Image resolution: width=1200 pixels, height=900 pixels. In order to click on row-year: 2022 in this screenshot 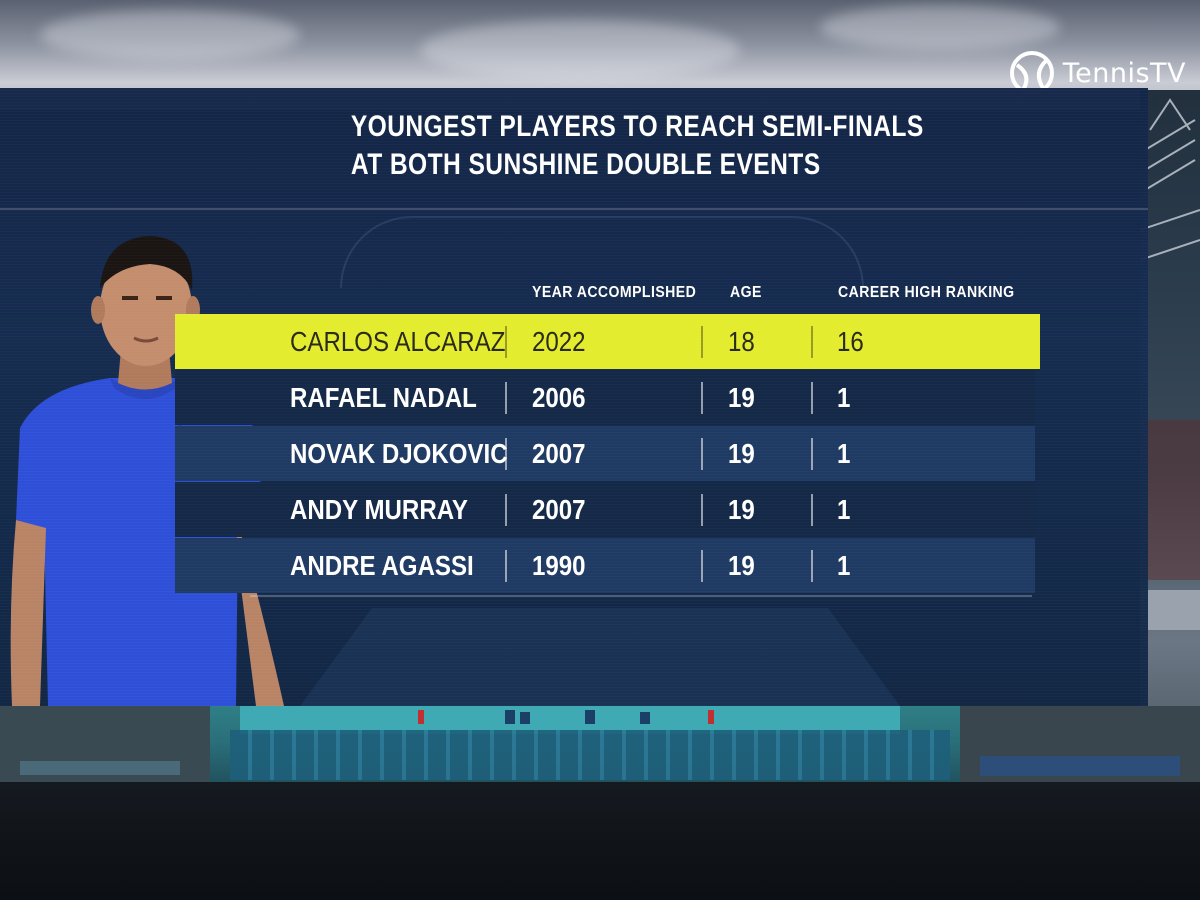, I will do `click(559, 341)`.